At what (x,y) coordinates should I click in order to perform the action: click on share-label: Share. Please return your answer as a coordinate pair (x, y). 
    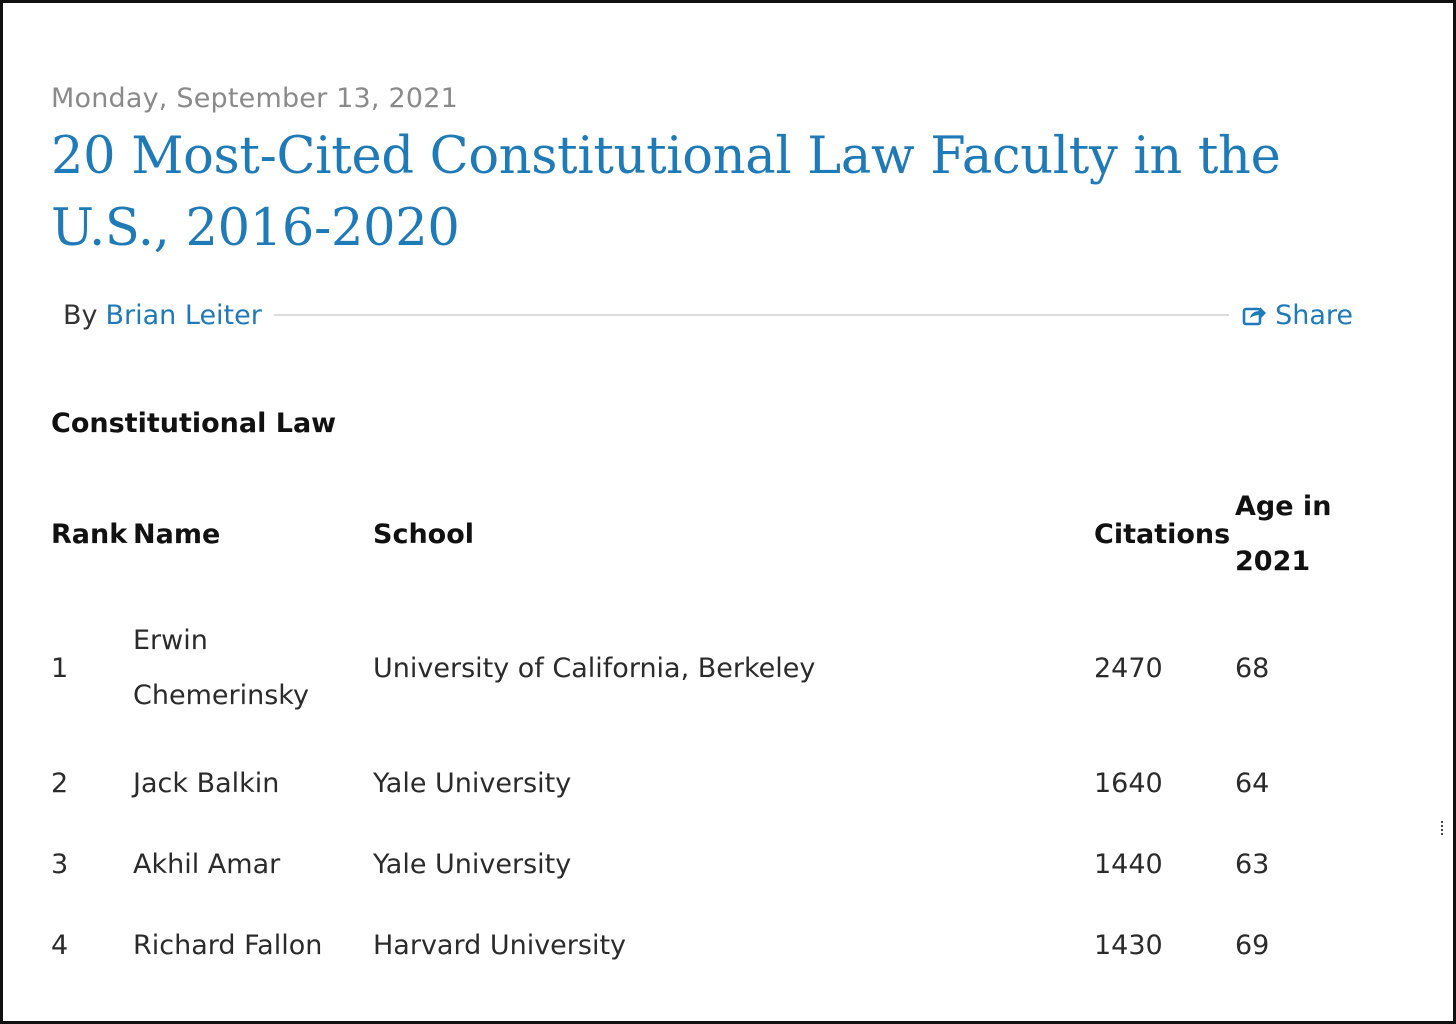
    Looking at the image, I should click on (1314, 315).